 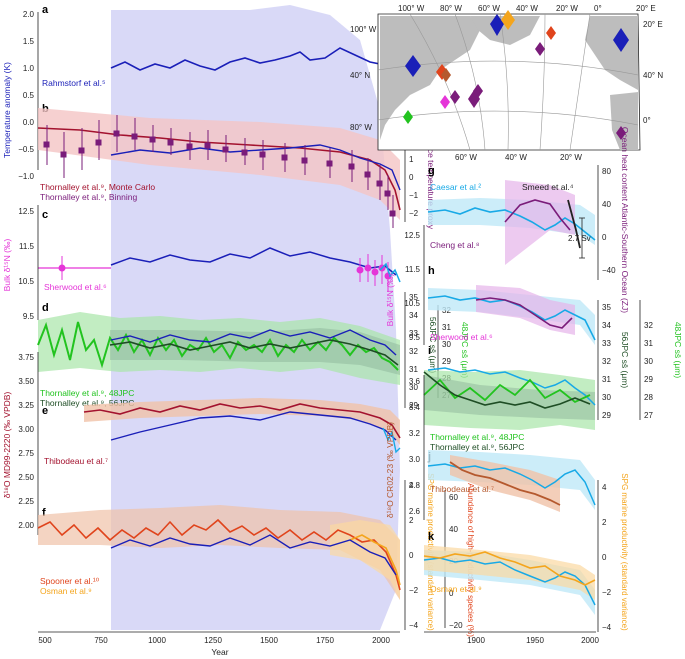 I want to click on svg-text: 3.0, so click(x=415, y=459).